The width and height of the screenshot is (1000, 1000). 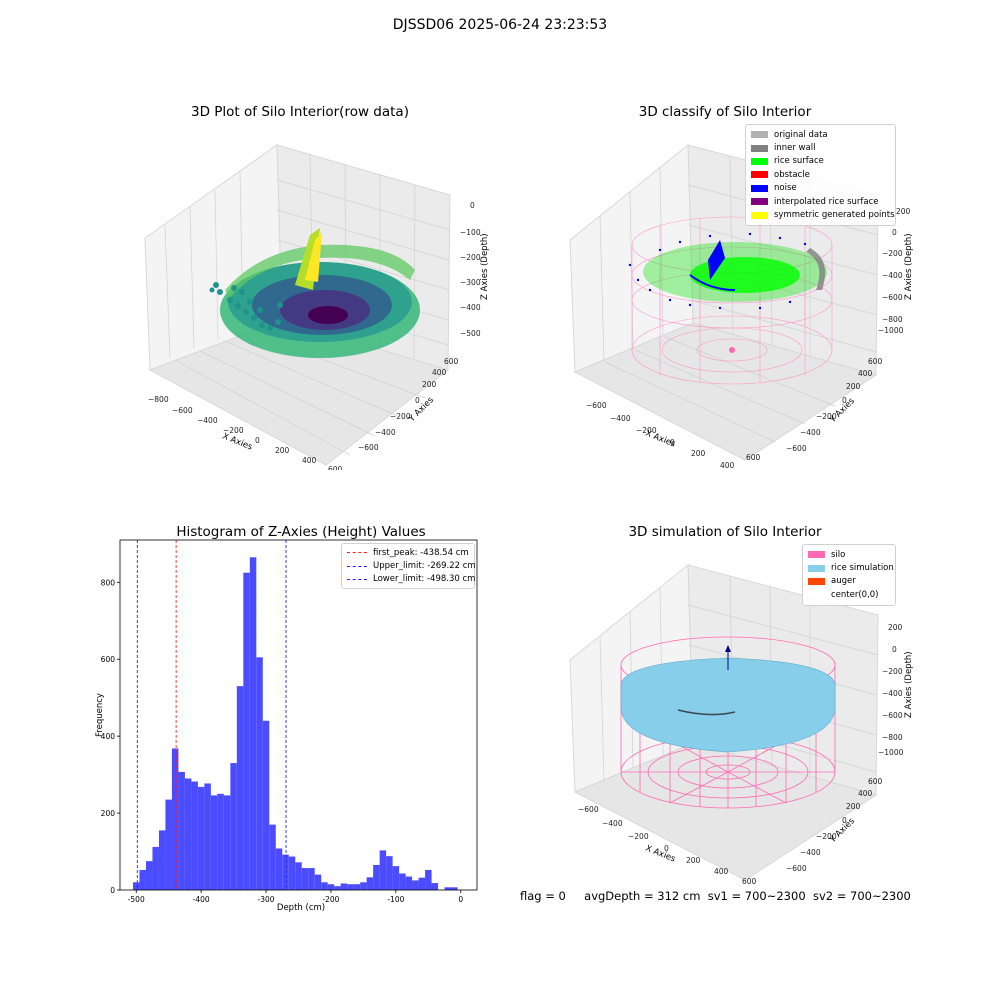 What do you see at coordinates (799, 161) in the screenshot?
I see `legend-label: rice surface` at bounding box center [799, 161].